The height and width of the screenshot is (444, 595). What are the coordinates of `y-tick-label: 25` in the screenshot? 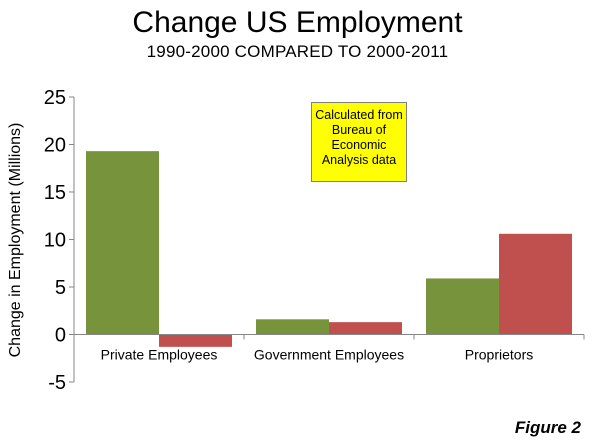 It's located at (55, 98).